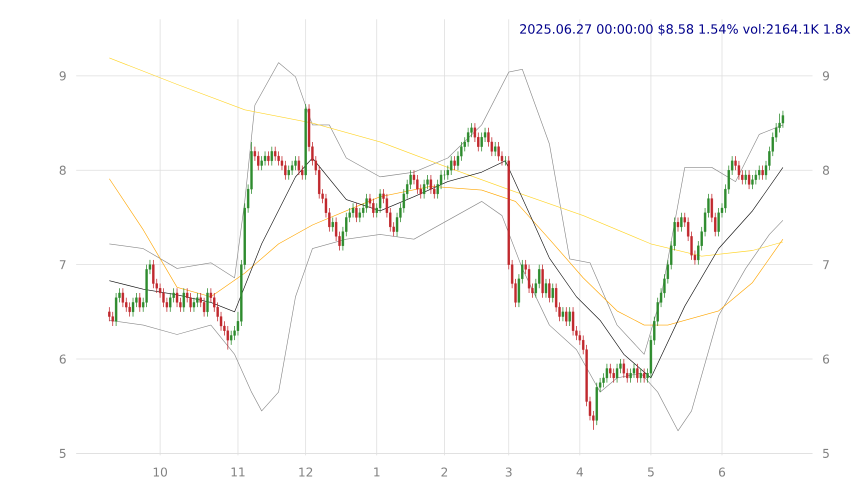 Image resolution: width=855 pixels, height=483 pixels. I want to click on y-tick-label: 9, so click(63, 75).